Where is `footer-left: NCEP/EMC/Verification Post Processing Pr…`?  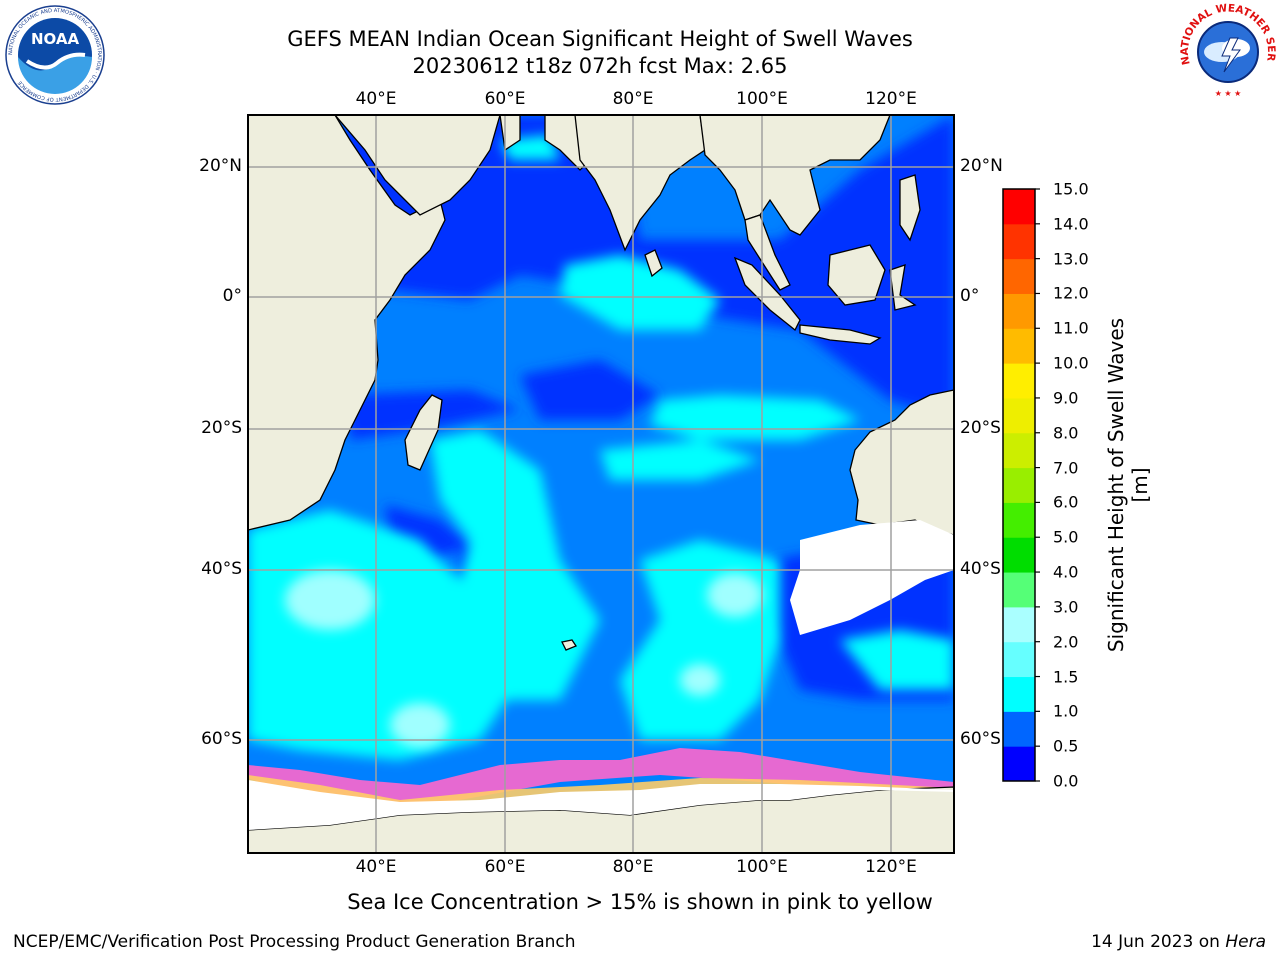 footer-left: NCEP/EMC/Verification Post Processing Pr… is located at coordinates (294, 942).